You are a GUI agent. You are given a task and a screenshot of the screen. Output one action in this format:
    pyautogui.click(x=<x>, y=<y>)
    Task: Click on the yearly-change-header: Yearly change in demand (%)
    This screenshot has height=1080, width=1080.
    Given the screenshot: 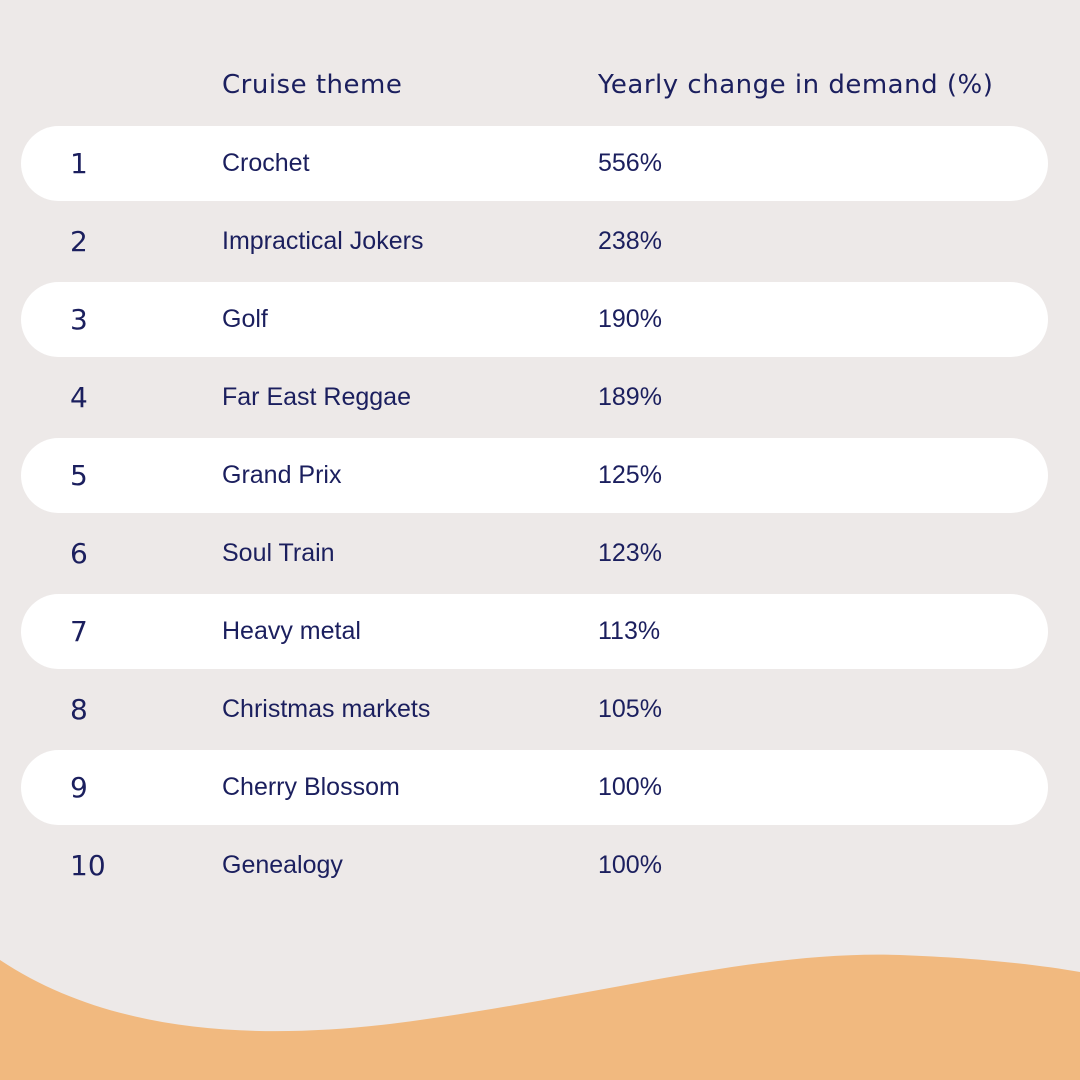 What is the action you would take?
    pyautogui.click(x=796, y=85)
    